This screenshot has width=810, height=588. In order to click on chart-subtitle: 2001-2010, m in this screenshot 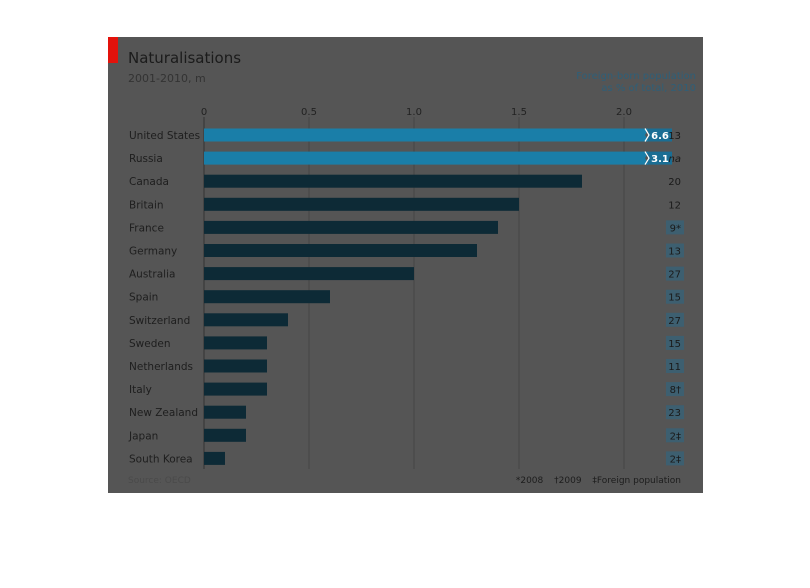, I will do `click(167, 78)`.